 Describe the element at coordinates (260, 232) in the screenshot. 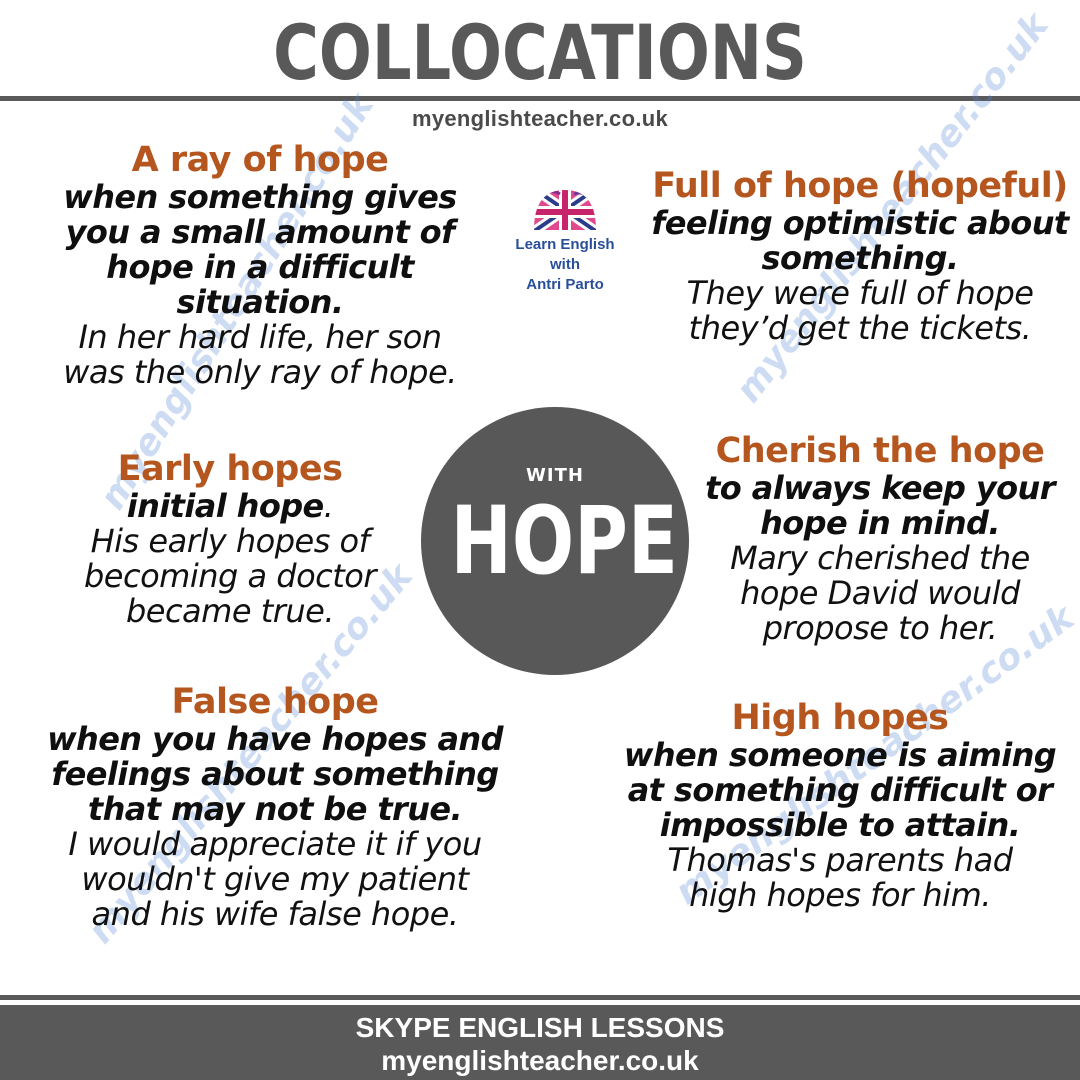

I see `definition-line: you a small amount of` at that location.